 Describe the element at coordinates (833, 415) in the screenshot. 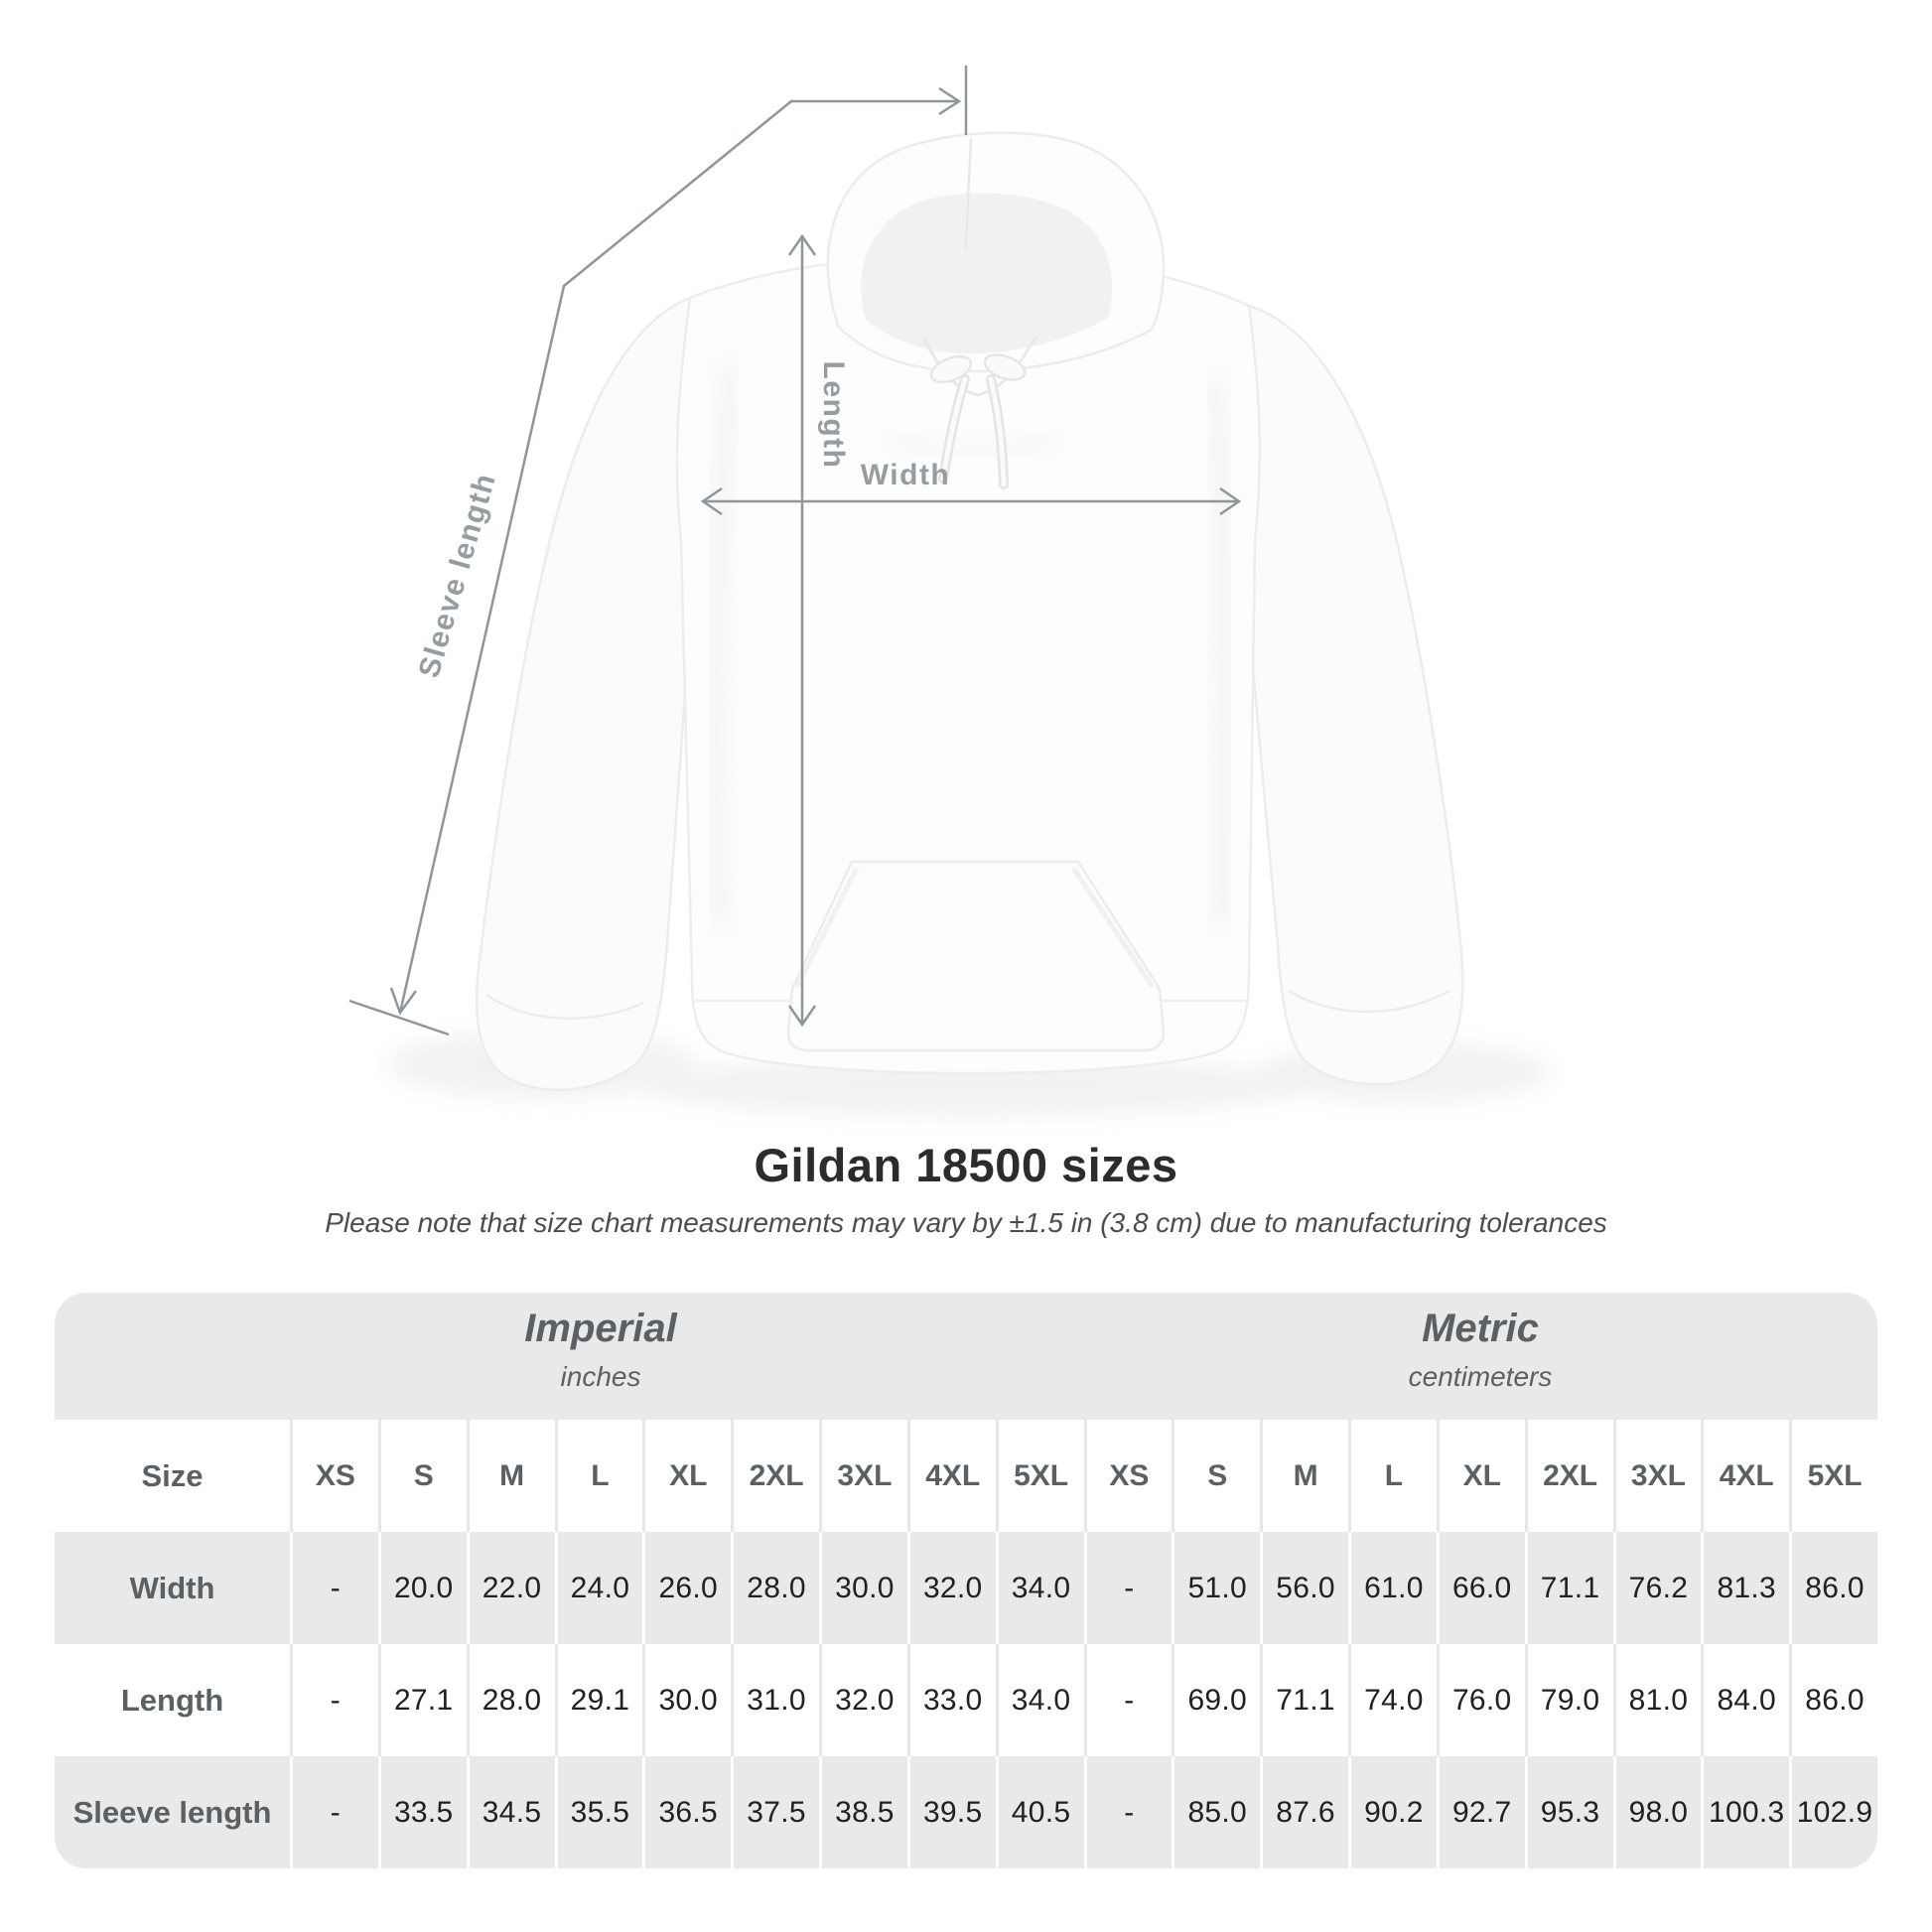

I see `length-label: Length` at that location.